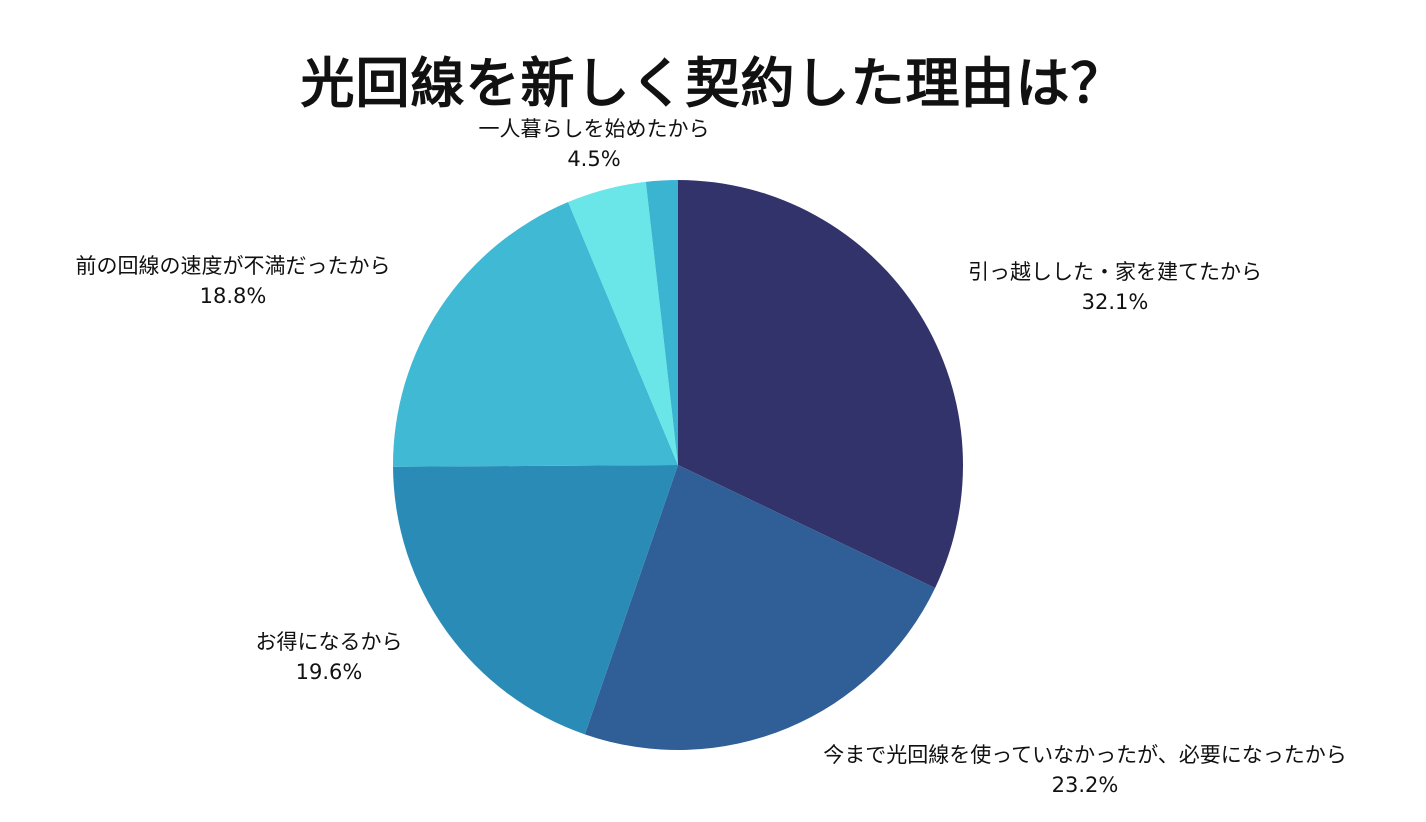  What do you see at coordinates (1115, 272) in the screenshot?
I see `slice-label-text: 引っ越しした・家を建てたから` at bounding box center [1115, 272].